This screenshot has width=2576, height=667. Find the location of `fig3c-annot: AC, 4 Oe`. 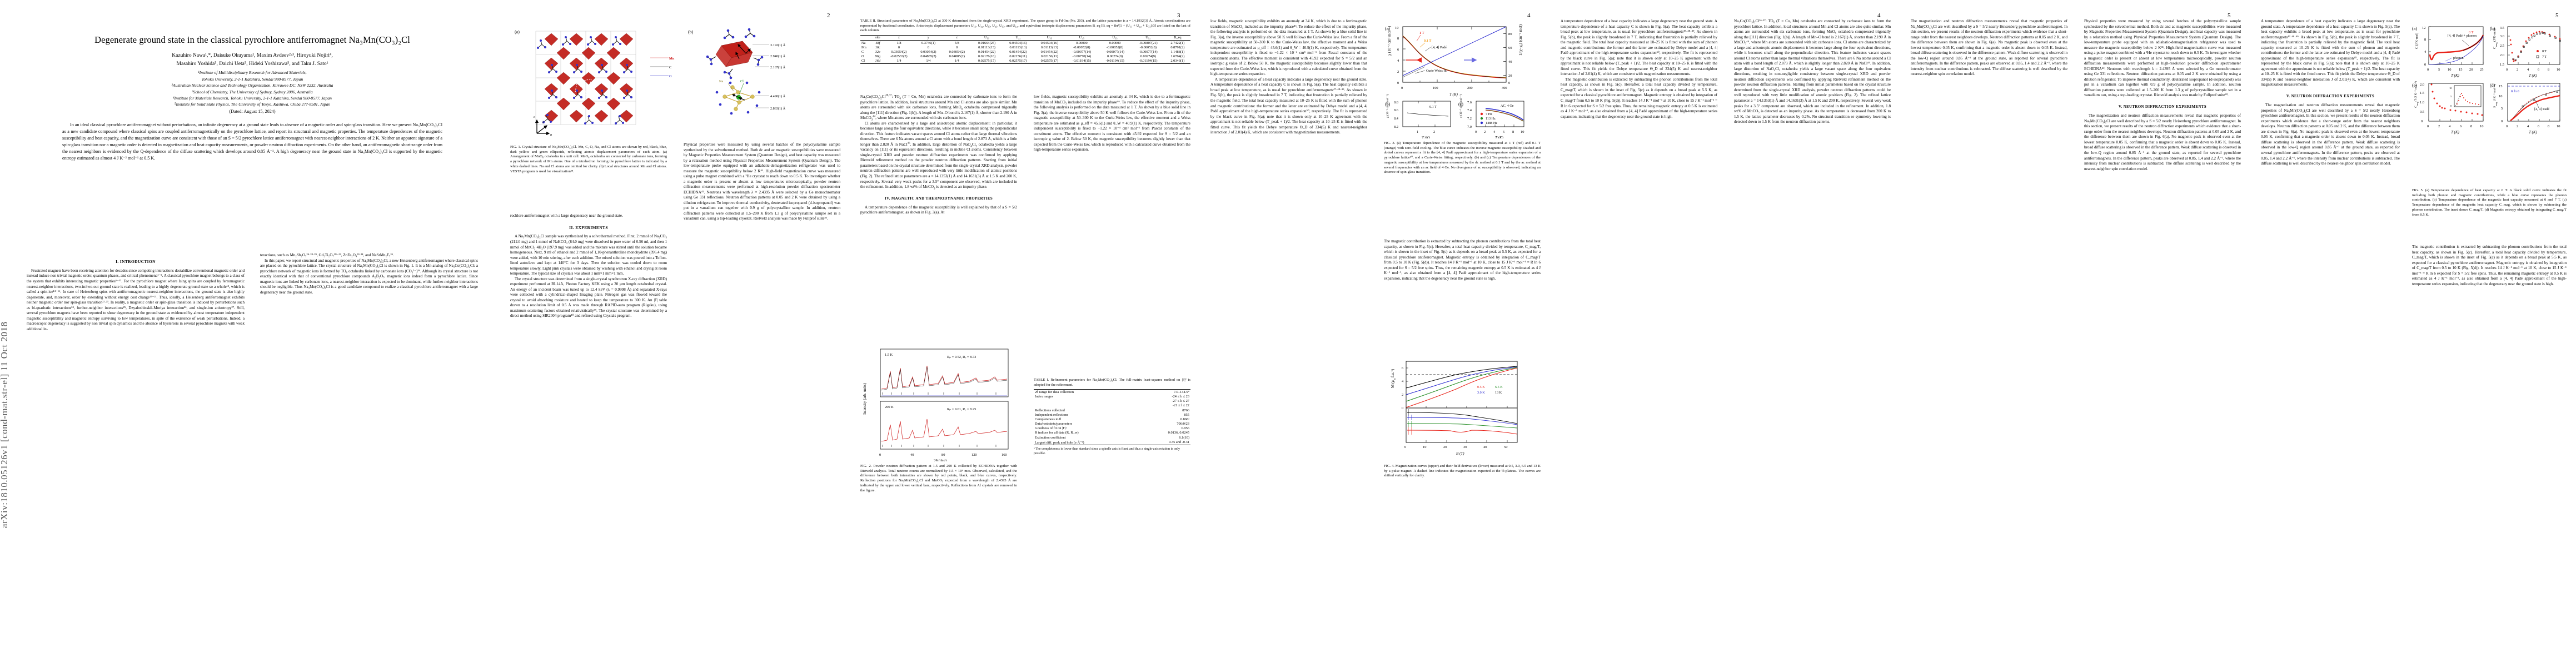

fig3c-annot: AC, 4 Oe is located at coordinates (1507, 106).